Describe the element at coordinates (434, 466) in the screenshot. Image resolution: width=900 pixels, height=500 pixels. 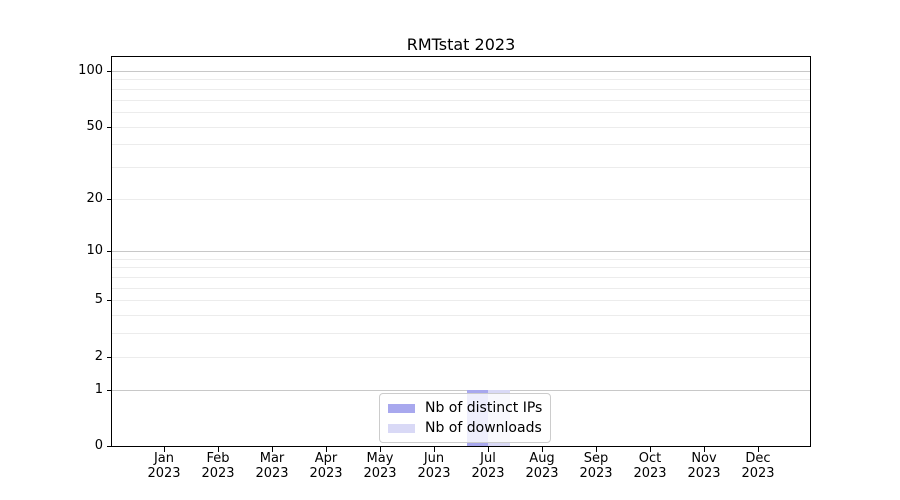
I see `x-tick-label-6: Jun 2023` at that location.